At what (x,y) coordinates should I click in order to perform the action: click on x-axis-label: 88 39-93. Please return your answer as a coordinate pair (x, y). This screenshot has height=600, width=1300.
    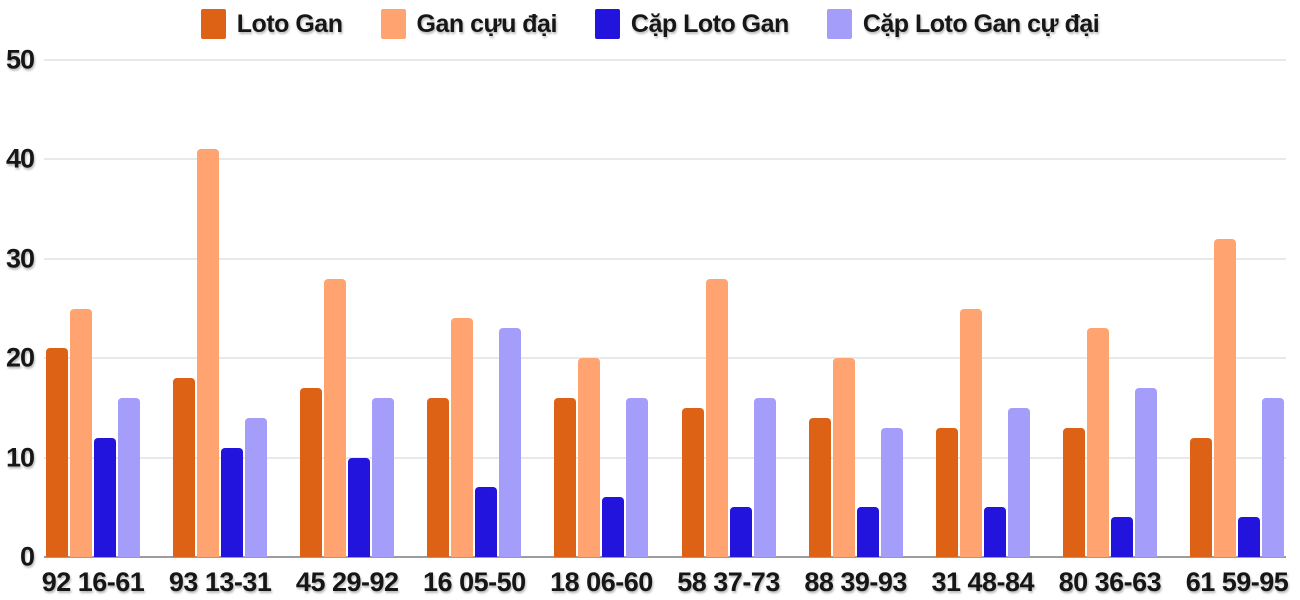
    Looking at the image, I should click on (855, 582).